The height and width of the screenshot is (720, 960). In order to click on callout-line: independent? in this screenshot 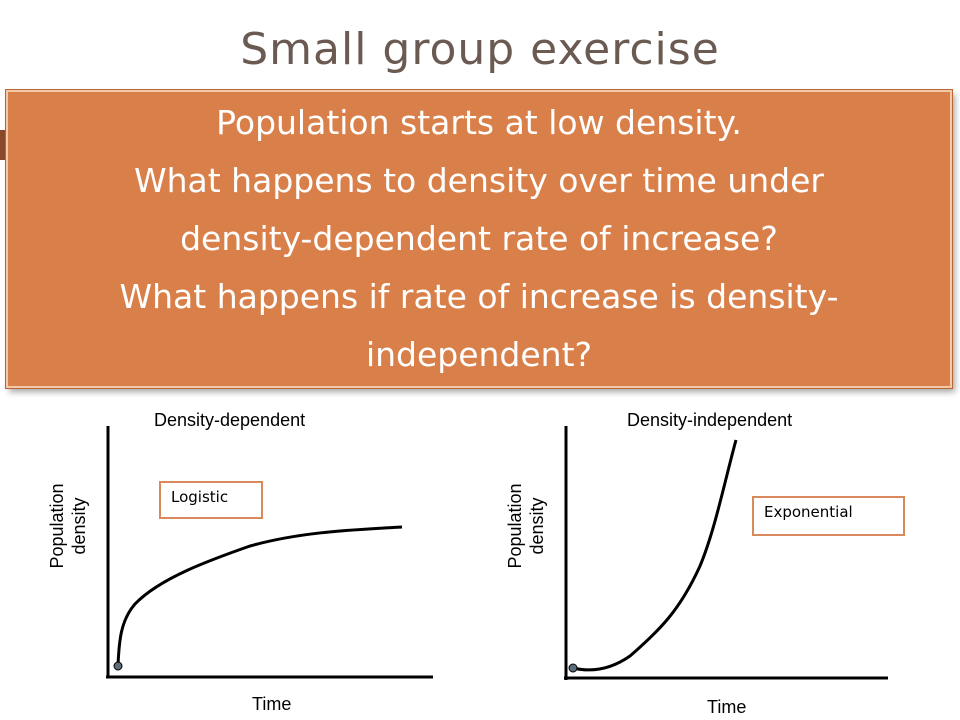, I will do `click(479, 354)`.